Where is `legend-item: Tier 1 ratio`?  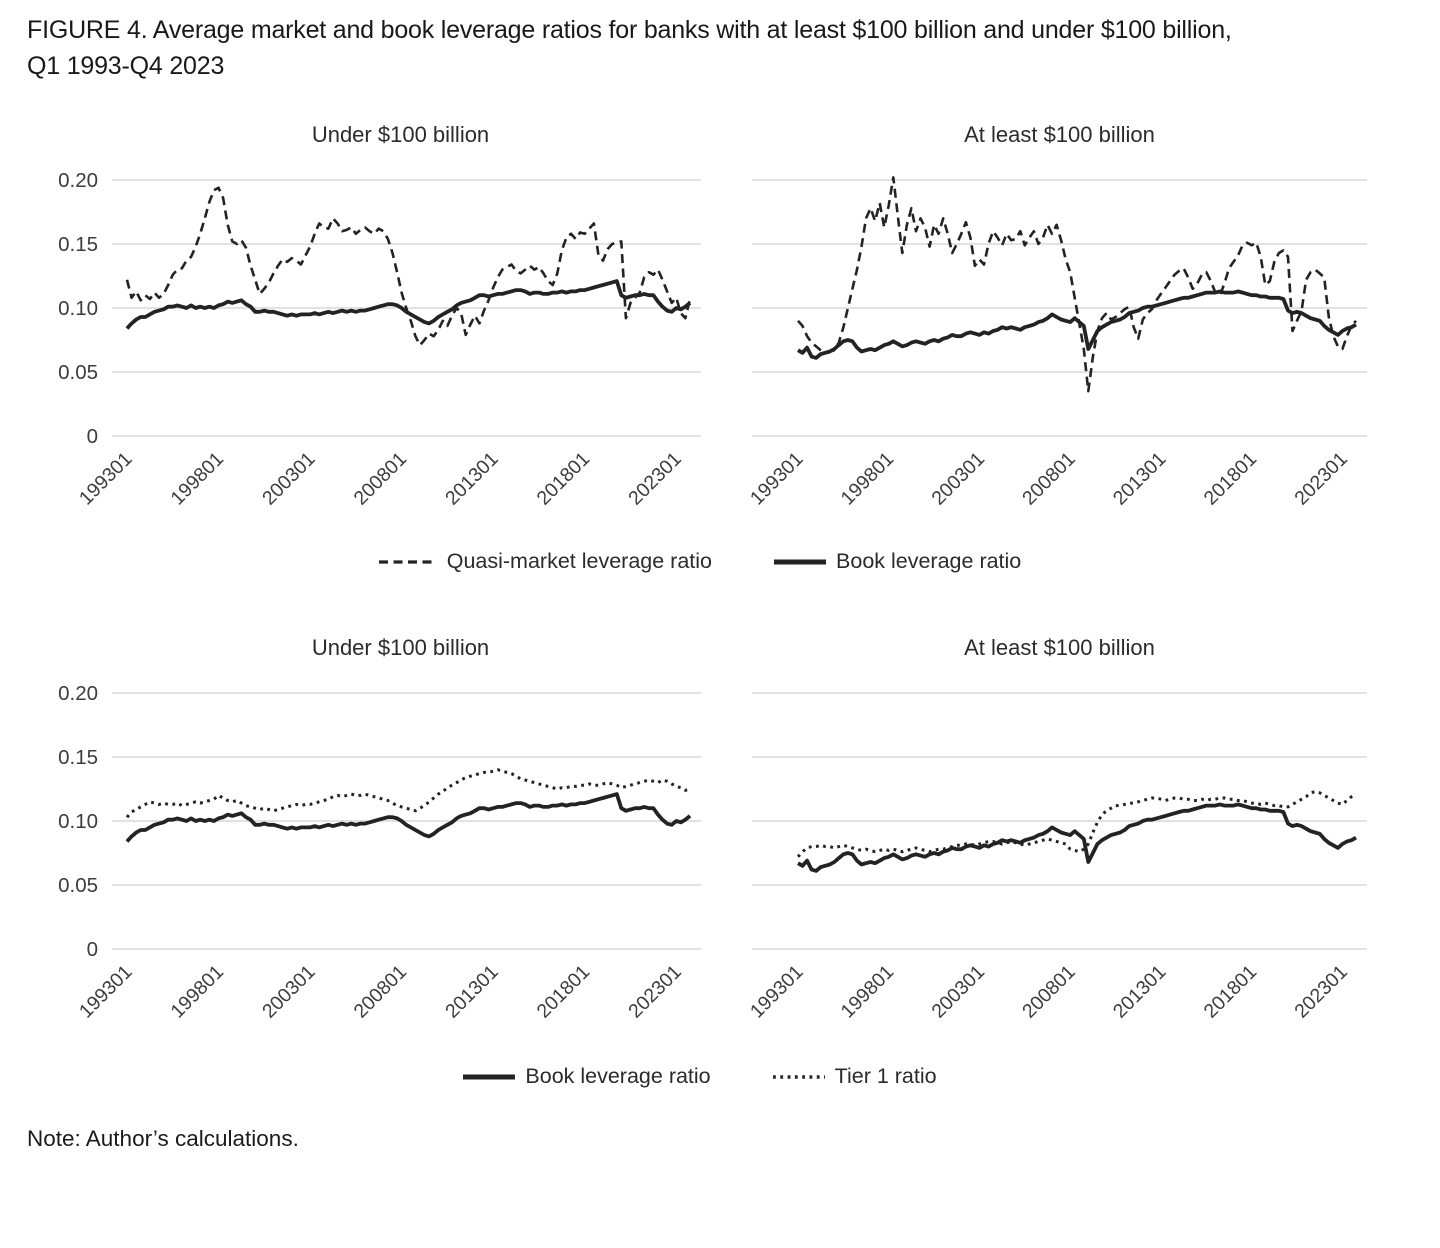 legend-item: Tier 1 ratio is located at coordinates (854, 1076).